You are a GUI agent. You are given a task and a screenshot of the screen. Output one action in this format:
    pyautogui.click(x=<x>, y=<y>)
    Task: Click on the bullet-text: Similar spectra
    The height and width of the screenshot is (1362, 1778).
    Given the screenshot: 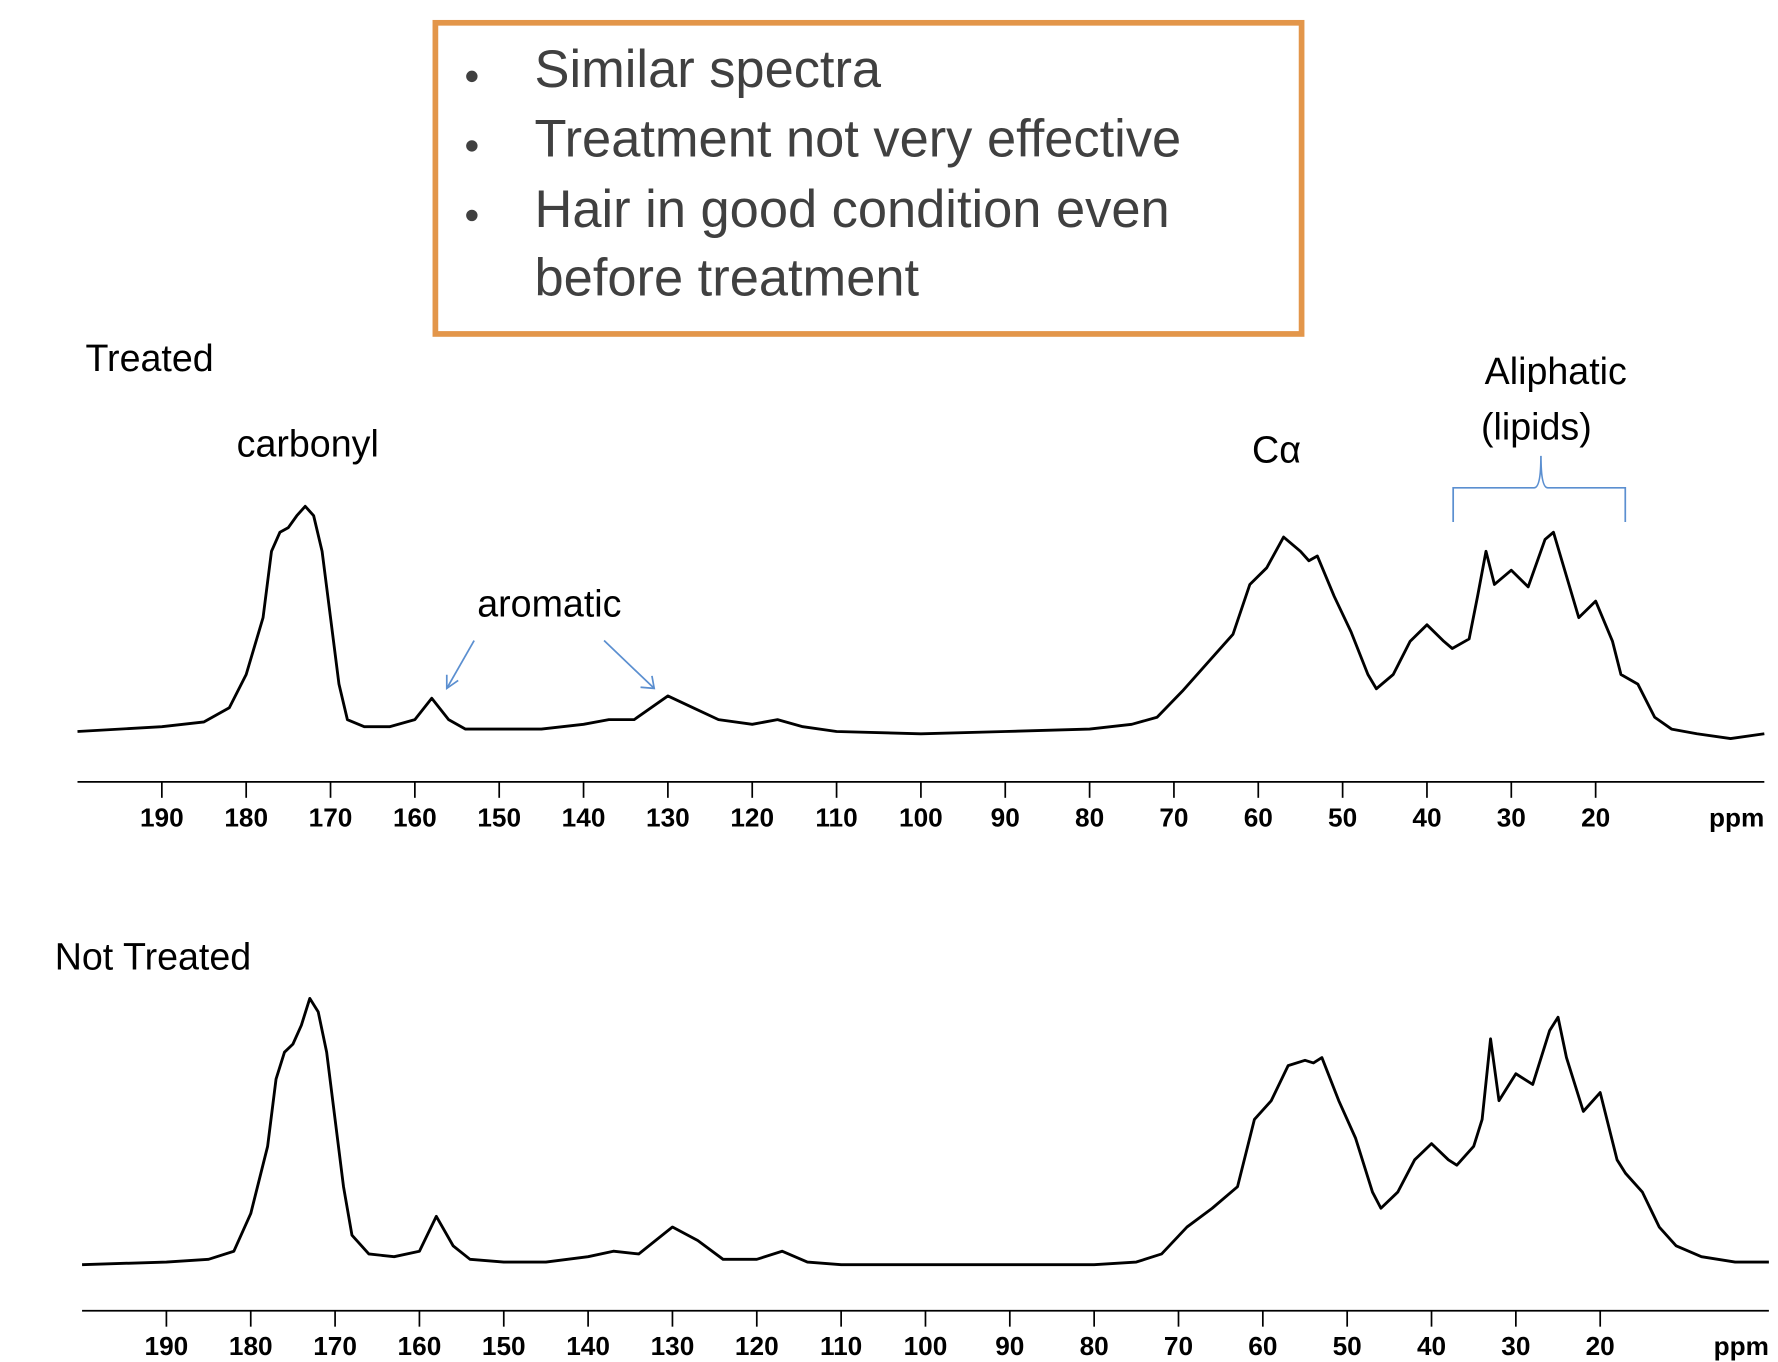 What is the action you would take?
    pyautogui.click(x=708, y=70)
    